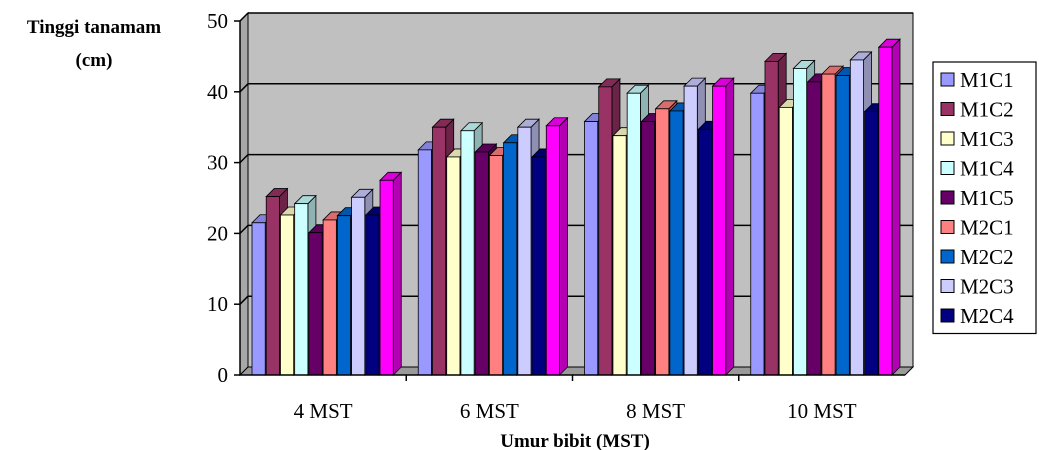 The image size is (1039, 450). I want to click on y-axis-title-line2: (cm), so click(94, 60).